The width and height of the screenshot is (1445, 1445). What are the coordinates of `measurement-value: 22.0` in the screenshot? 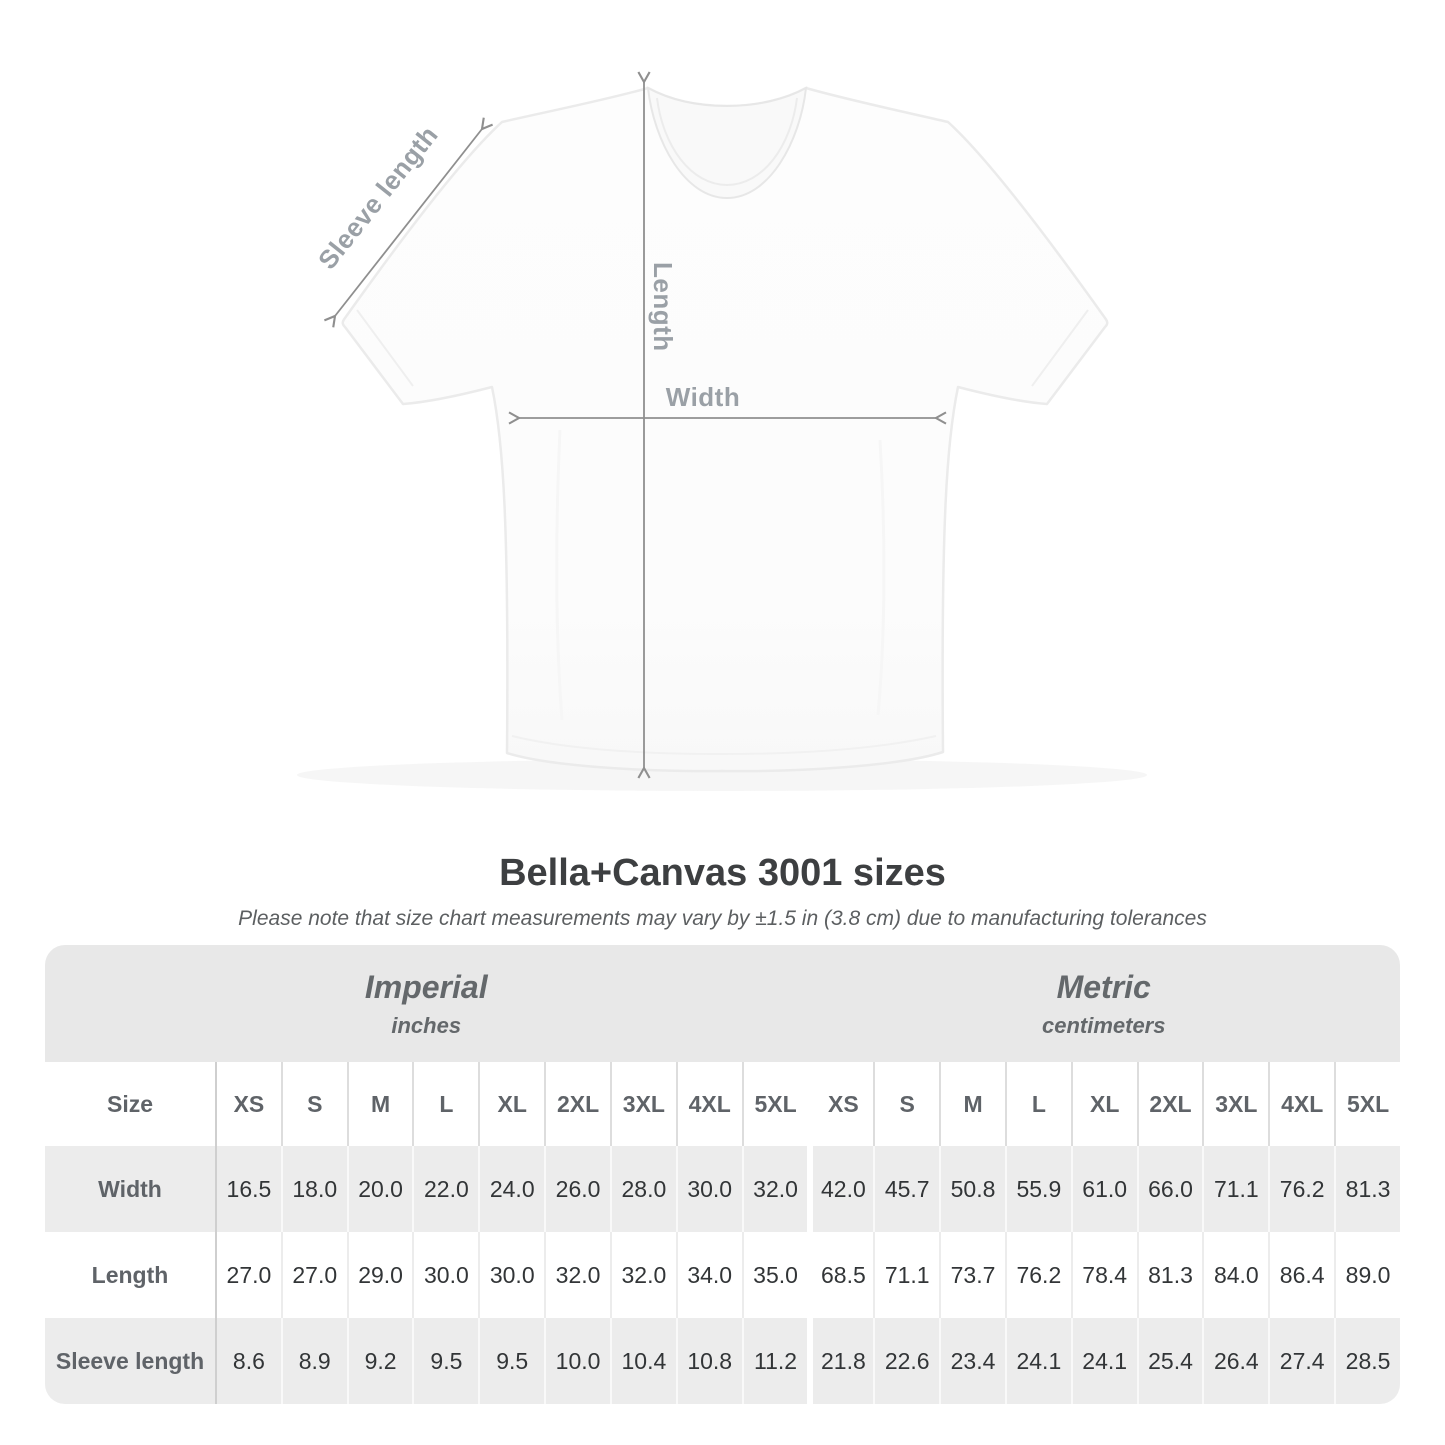 It's located at (445, 1189).